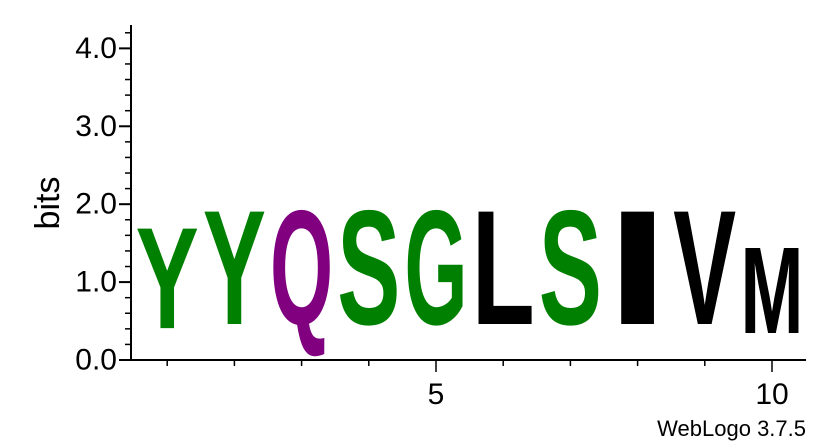  I want to click on logo-letter-v-pos-9: V, so click(704, 268).